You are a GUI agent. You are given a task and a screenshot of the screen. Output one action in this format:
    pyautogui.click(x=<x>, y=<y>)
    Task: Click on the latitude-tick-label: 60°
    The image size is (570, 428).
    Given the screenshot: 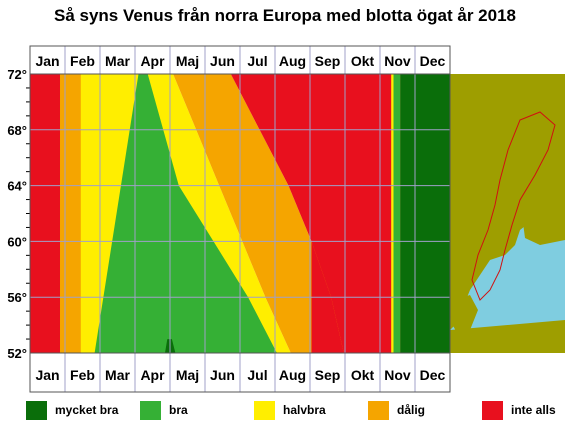 What is the action you would take?
    pyautogui.click(x=17, y=241)
    